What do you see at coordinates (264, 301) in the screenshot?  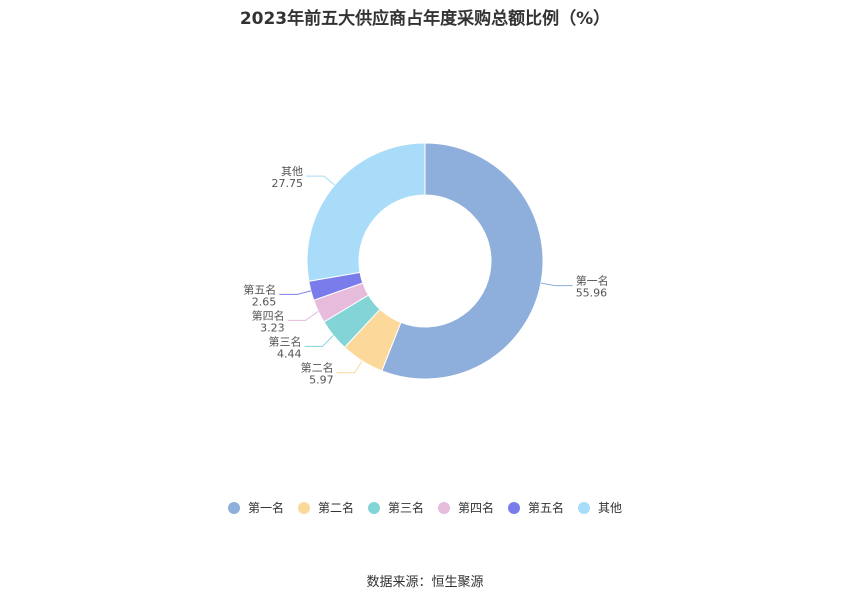 I see `slice-label-value-5: 2.65` at bounding box center [264, 301].